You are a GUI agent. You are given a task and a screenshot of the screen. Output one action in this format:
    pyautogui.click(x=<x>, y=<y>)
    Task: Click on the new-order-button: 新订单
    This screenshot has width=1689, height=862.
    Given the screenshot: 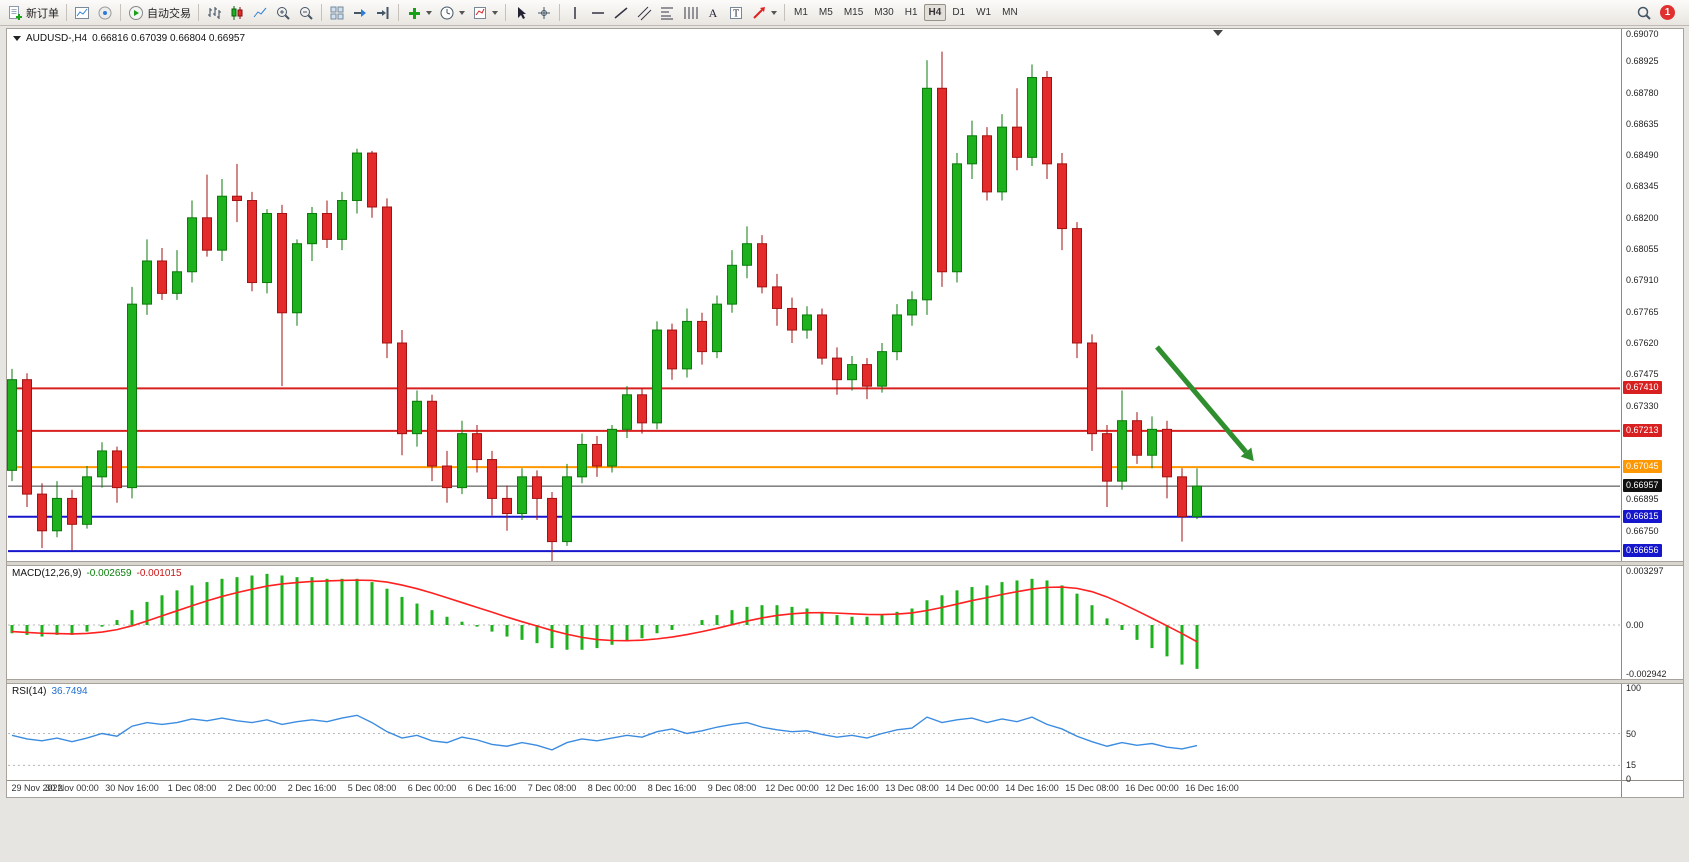 What is the action you would take?
    pyautogui.click(x=33, y=12)
    